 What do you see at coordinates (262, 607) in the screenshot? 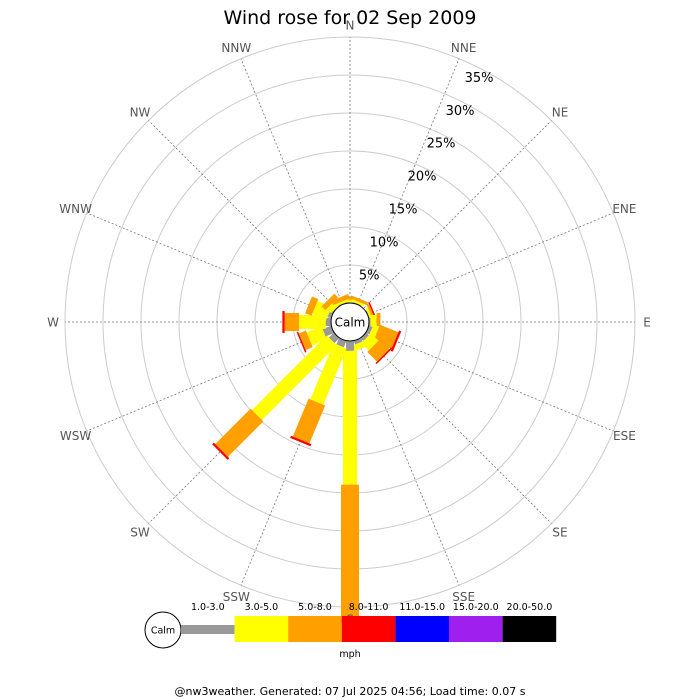
I see `legend-label-1: 3.0-5.0` at bounding box center [262, 607].